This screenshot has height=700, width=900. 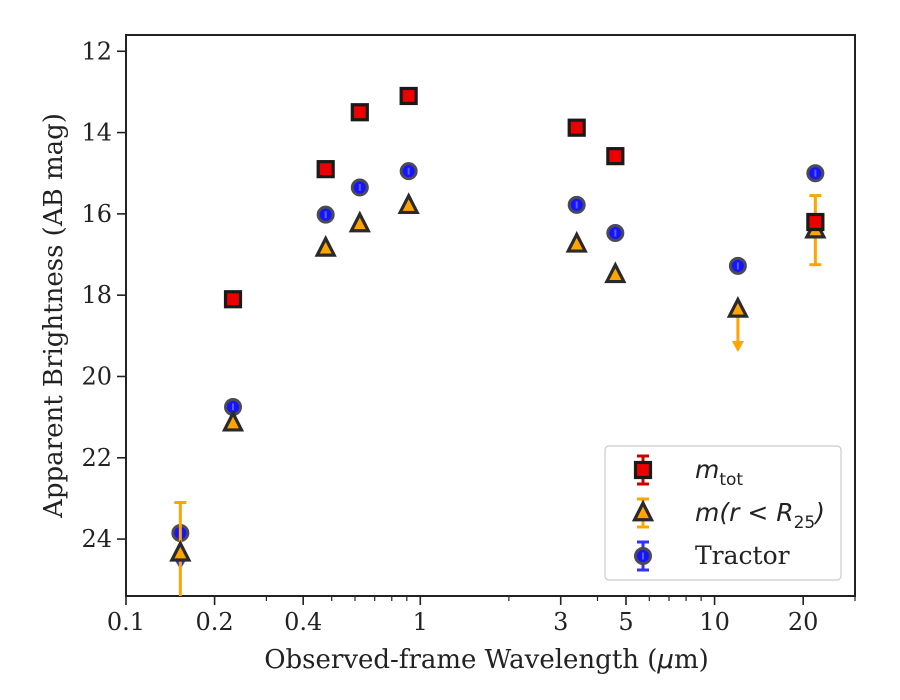 What do you see at coordinates (96, 458) in the screenshot?
I see `y-tick-label: 22` at bounding box center [96, 458].